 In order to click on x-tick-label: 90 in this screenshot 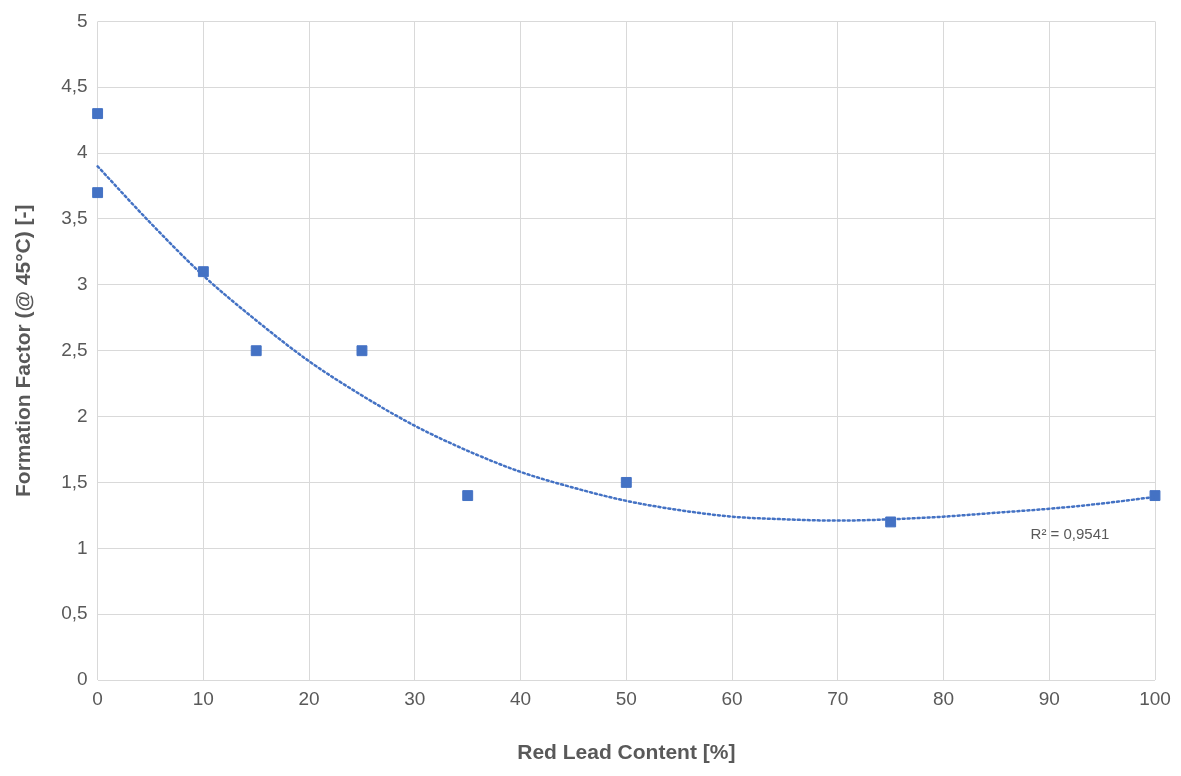, I will do `click(1049, 698)`.